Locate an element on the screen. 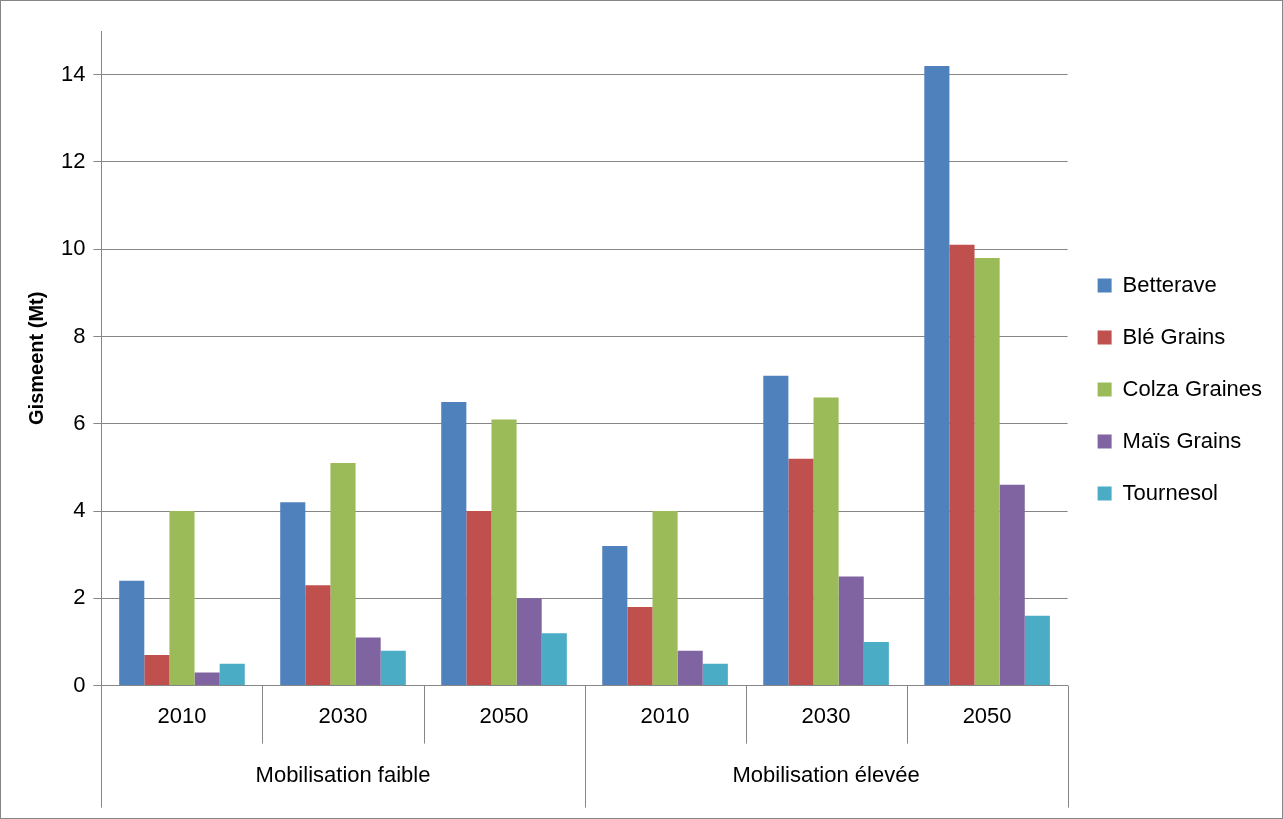  legend-label: Betterave is located at coordinates (1169, 284).